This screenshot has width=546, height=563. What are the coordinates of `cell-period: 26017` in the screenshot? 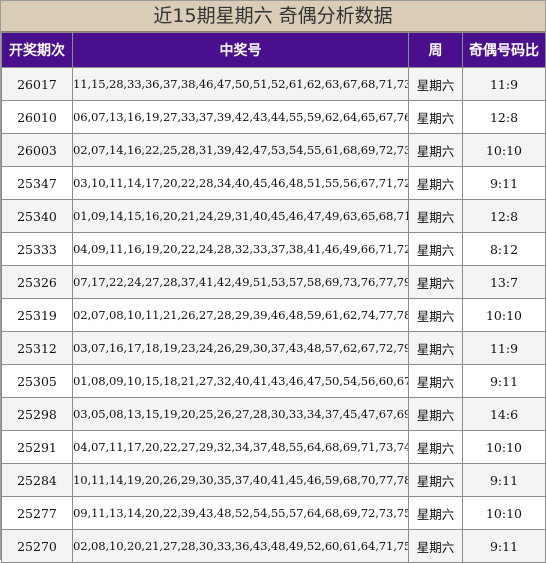 It's located at (37, 84).